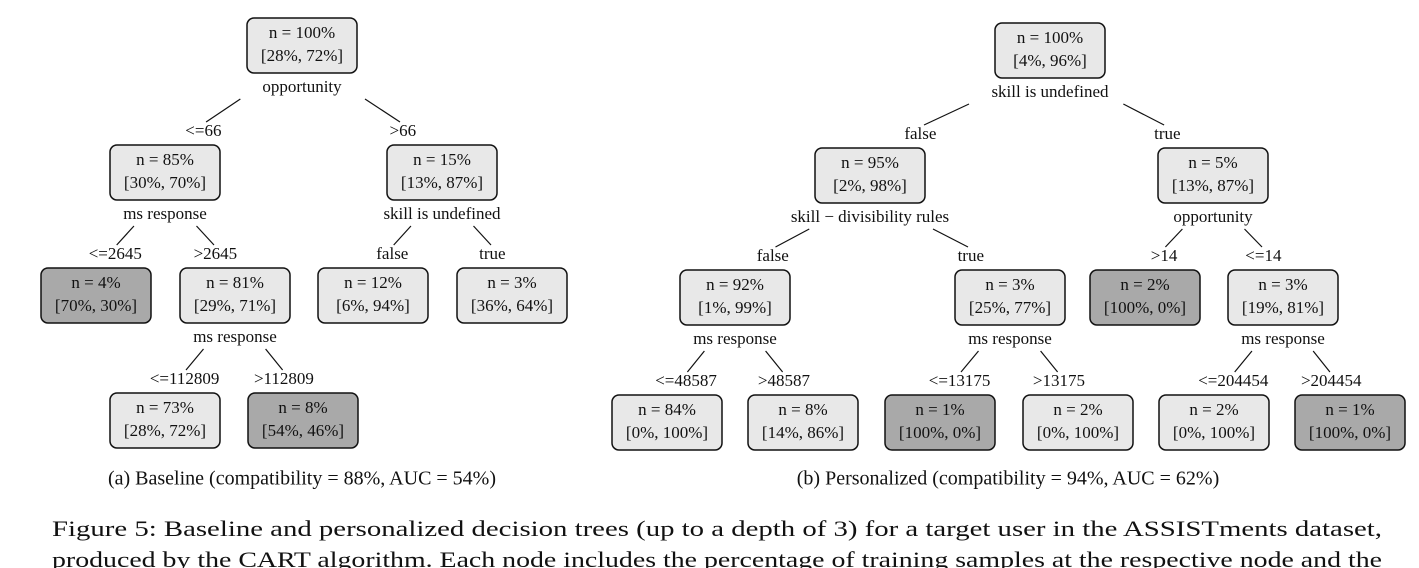  Describe the element at coordinates (1212, 162) in the screenshot. I see `node-count: n = 5%` at that location.